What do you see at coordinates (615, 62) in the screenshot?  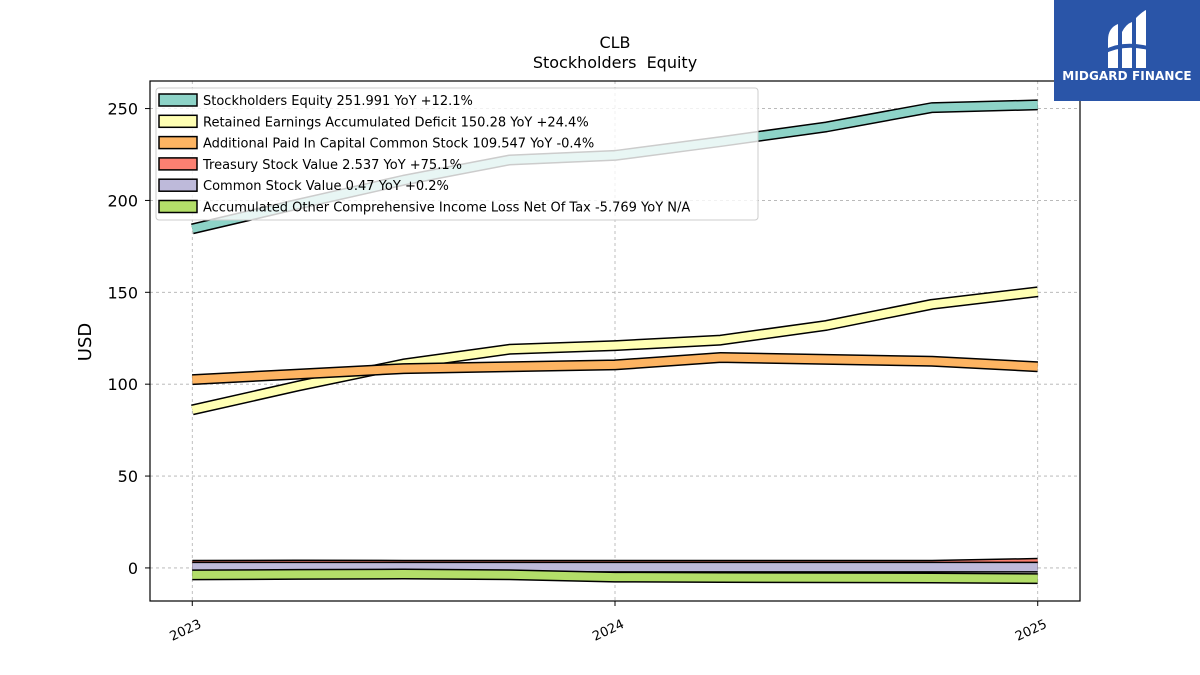 I see `chart-subtitle: Stockholders Equity` at bounding box center [615, 62].